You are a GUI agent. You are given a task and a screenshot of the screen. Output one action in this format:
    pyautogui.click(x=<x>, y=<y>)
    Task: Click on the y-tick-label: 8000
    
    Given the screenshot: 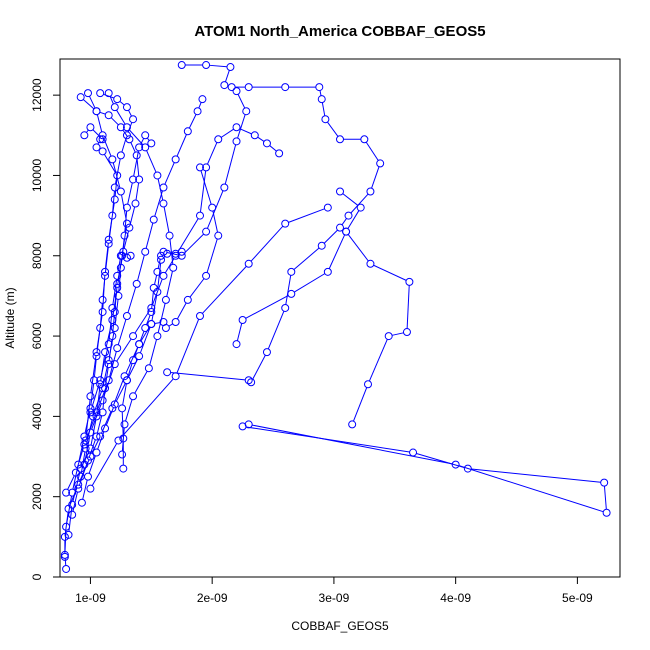 What is the action you would take?
    pyautogui.click(x=37, y=255)
    